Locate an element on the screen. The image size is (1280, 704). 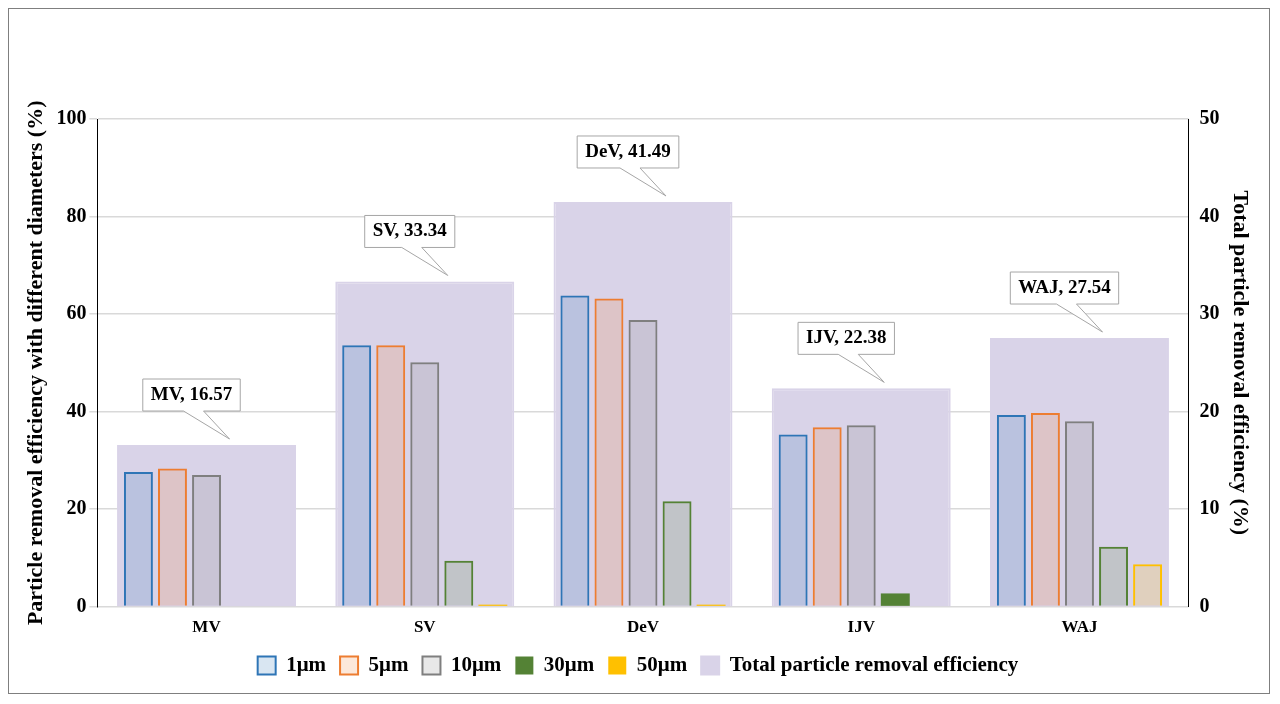
y2-tick-label: 30 is located at coordinates (1209, 312).